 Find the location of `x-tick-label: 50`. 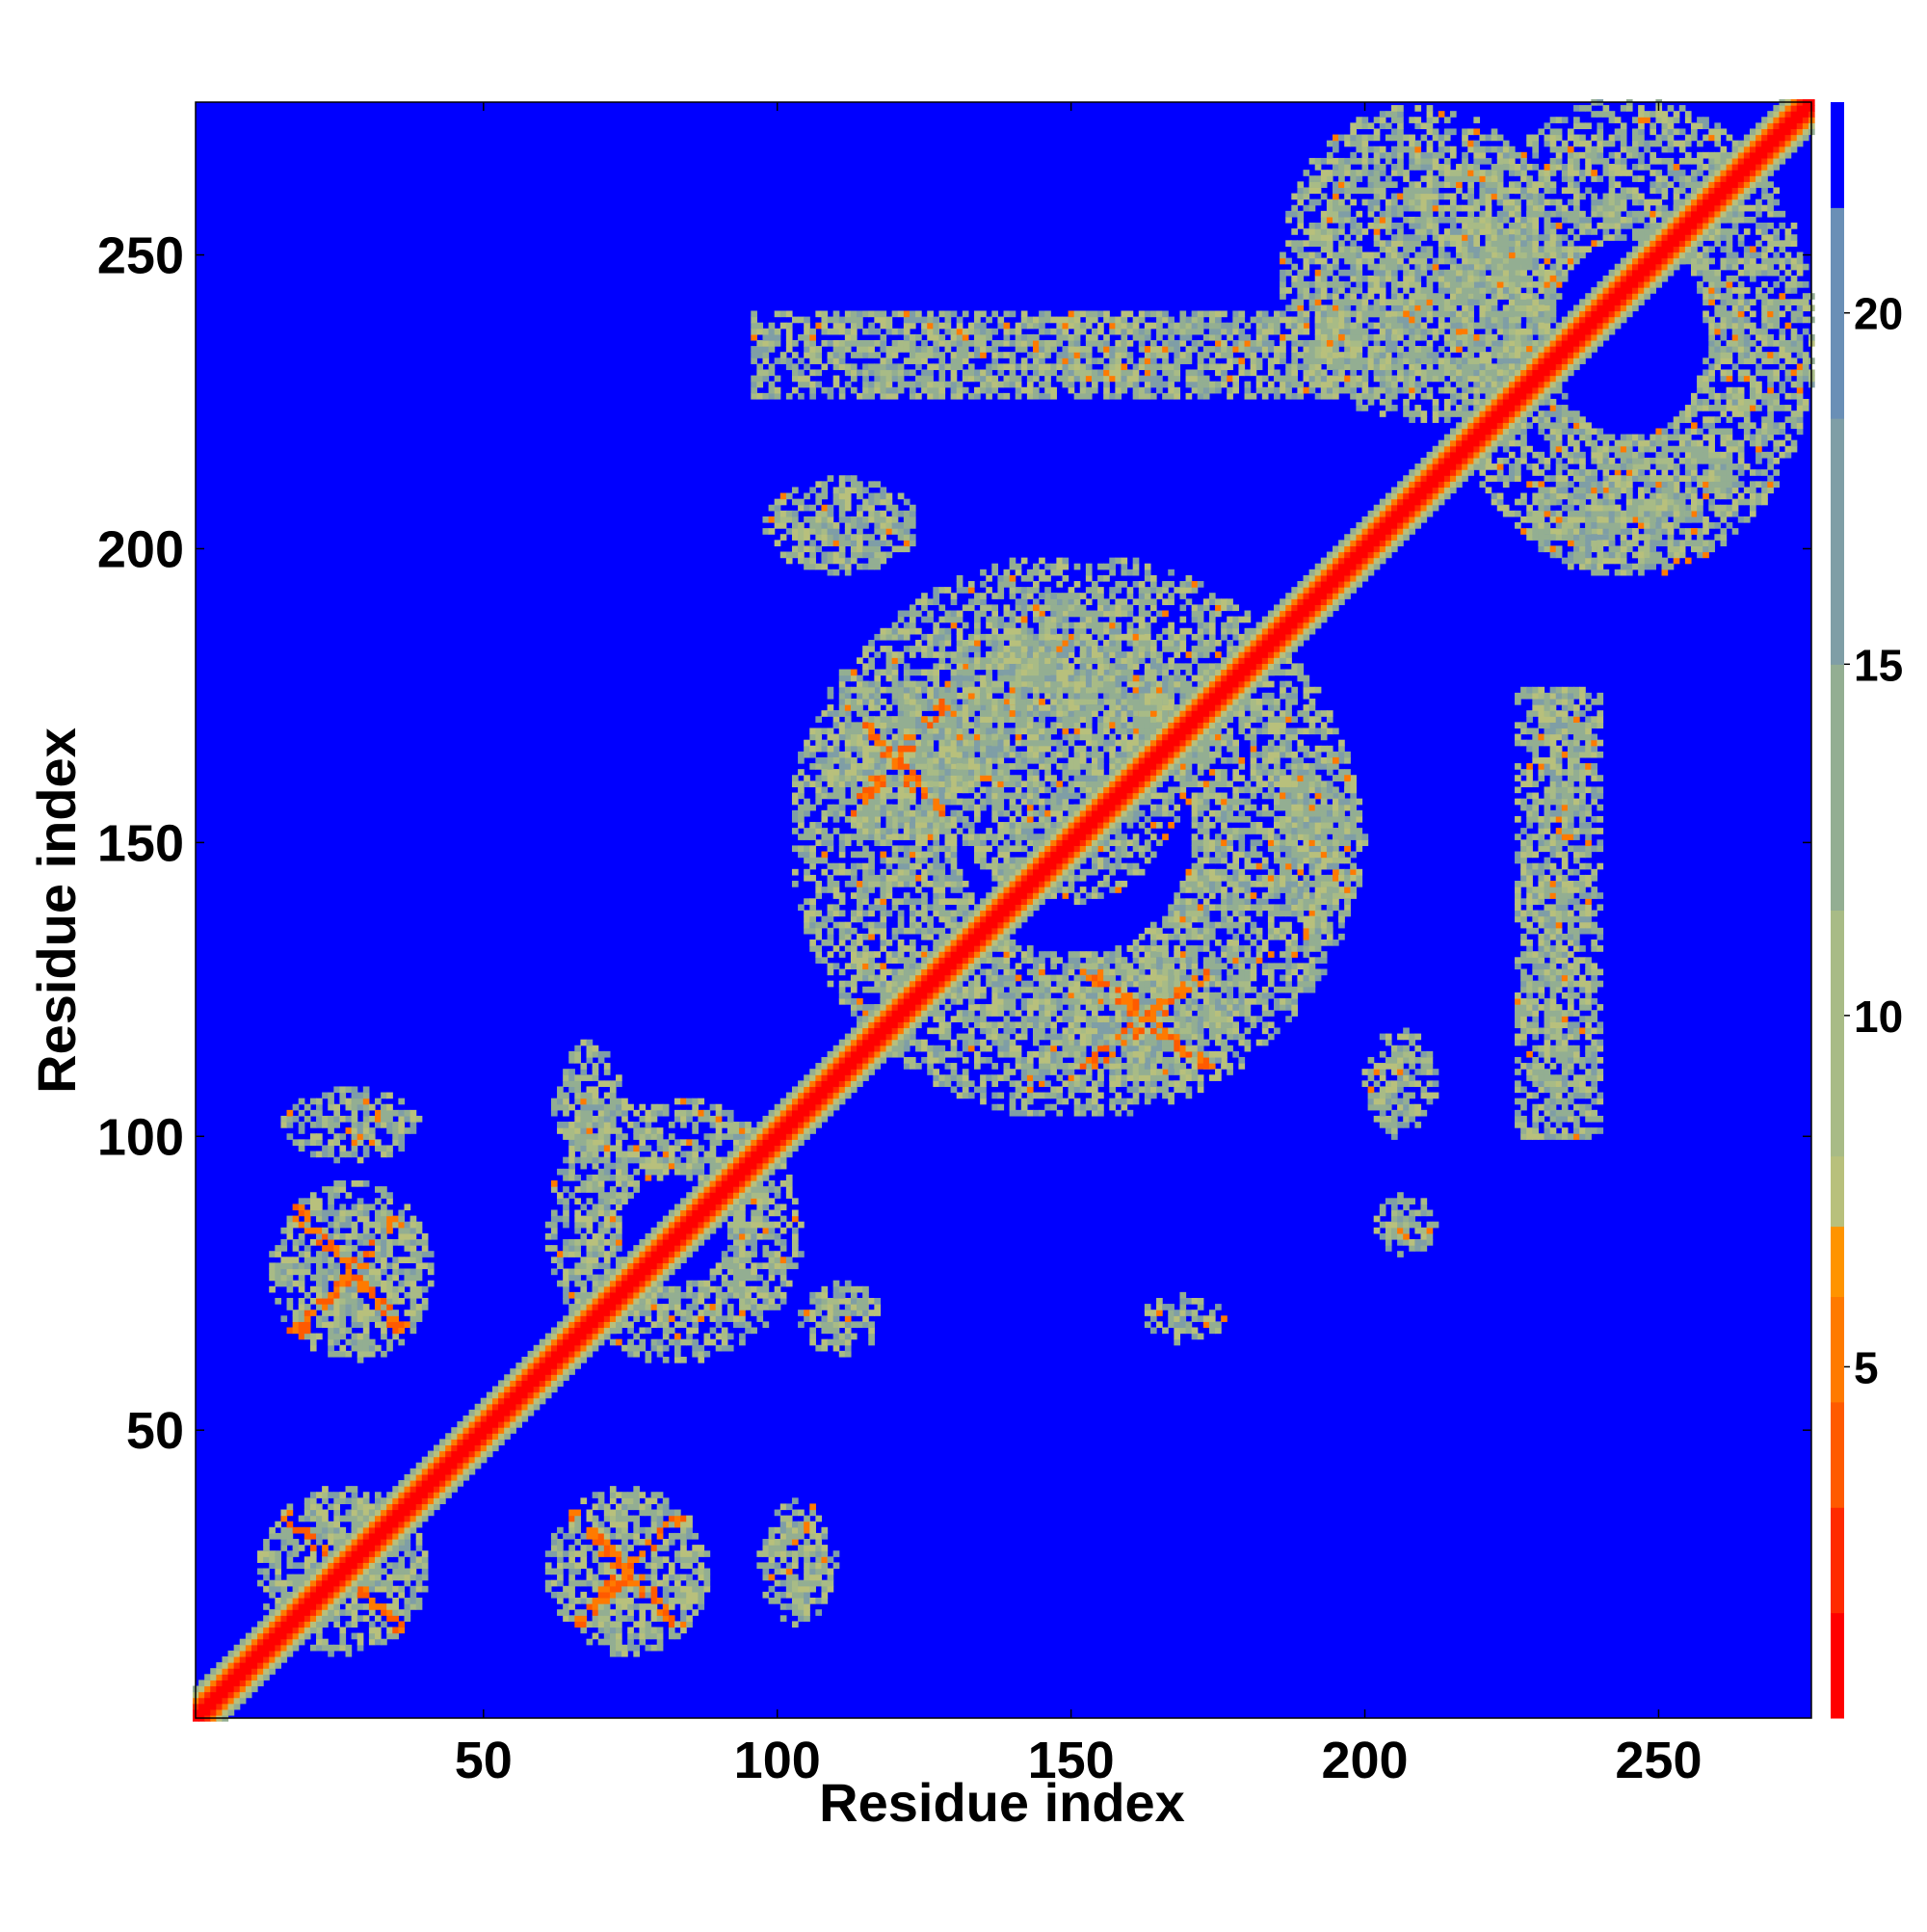

x-tick-label: 50 is located at coordinates (484, 1760).